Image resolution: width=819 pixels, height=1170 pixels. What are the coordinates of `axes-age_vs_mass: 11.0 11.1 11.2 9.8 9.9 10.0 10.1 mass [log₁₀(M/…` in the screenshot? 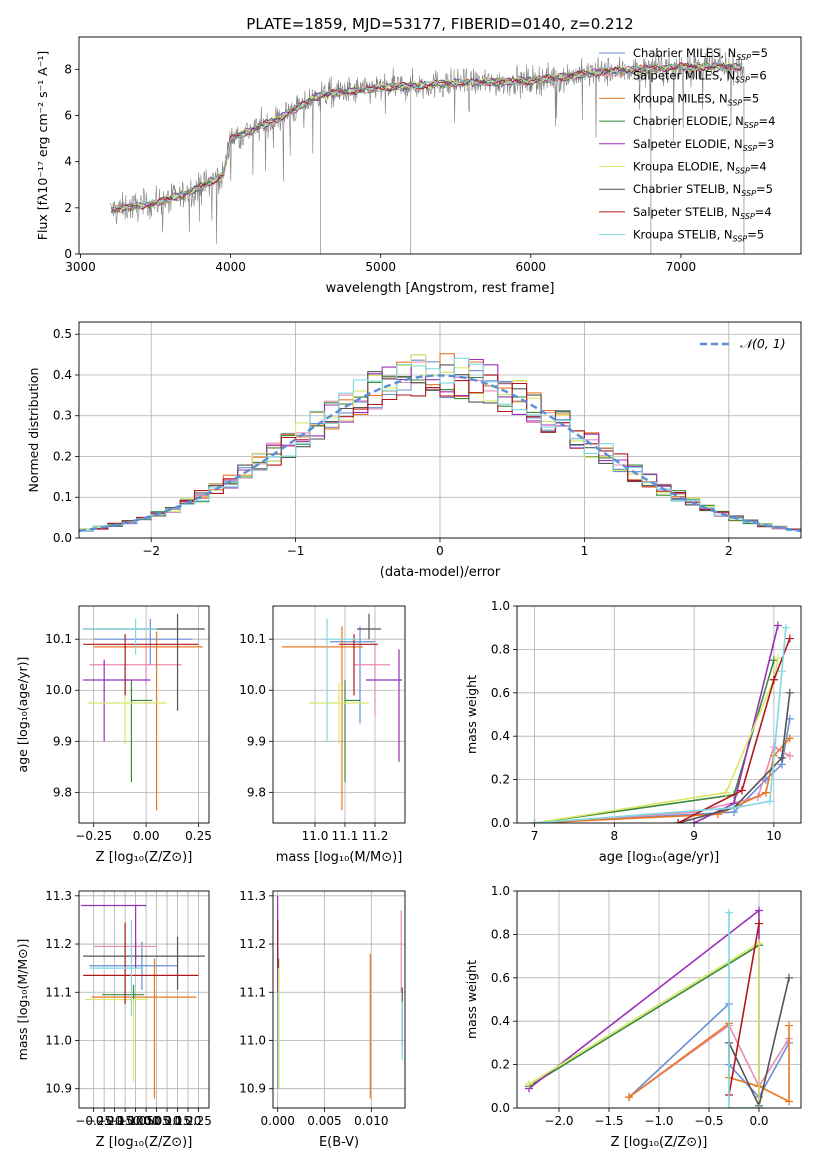 It's located at (322, 735).